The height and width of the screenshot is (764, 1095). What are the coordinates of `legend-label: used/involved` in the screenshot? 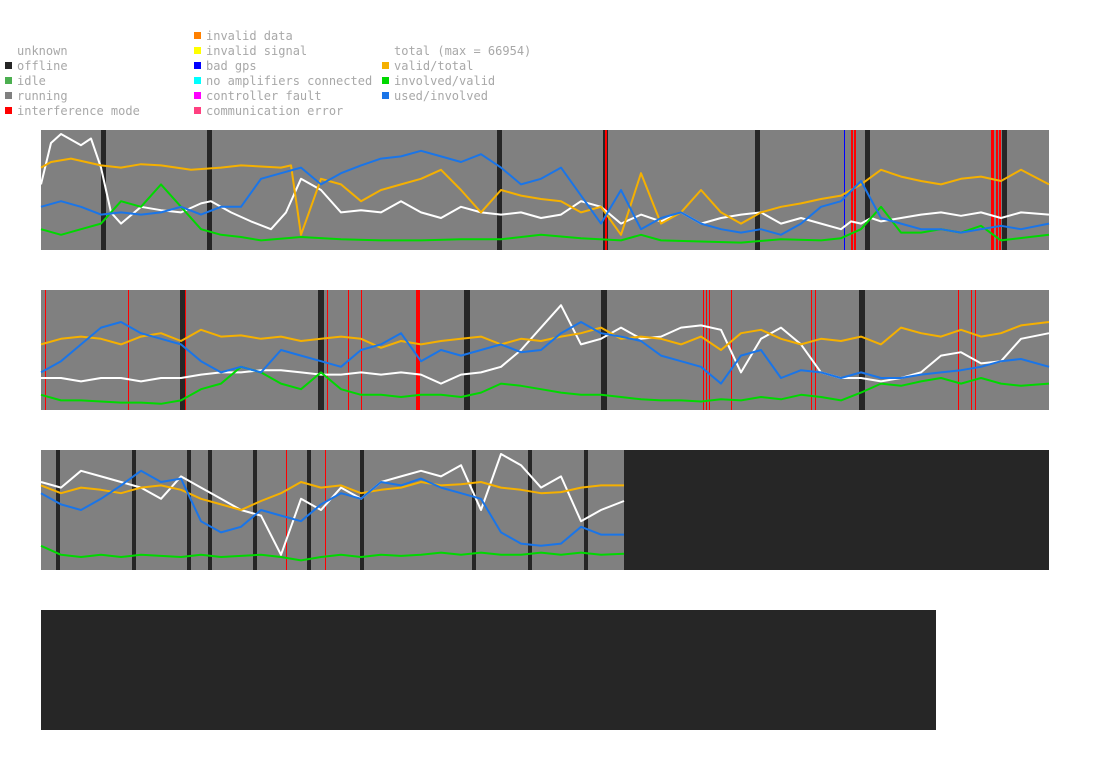 It's located at (441, 96).